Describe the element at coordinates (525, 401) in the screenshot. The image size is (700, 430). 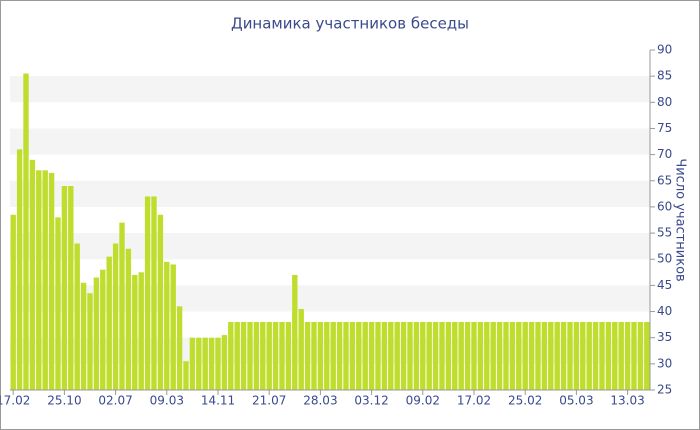
I see `x-tick-label: 25.02` at that location.